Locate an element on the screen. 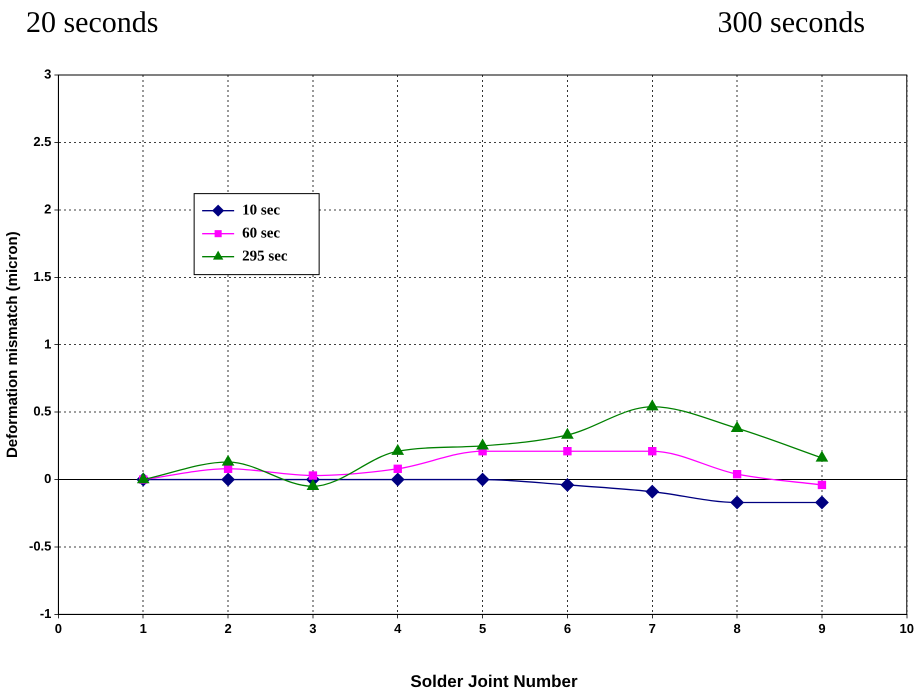  text: 20 seconds is located at coordinates (92, 23).